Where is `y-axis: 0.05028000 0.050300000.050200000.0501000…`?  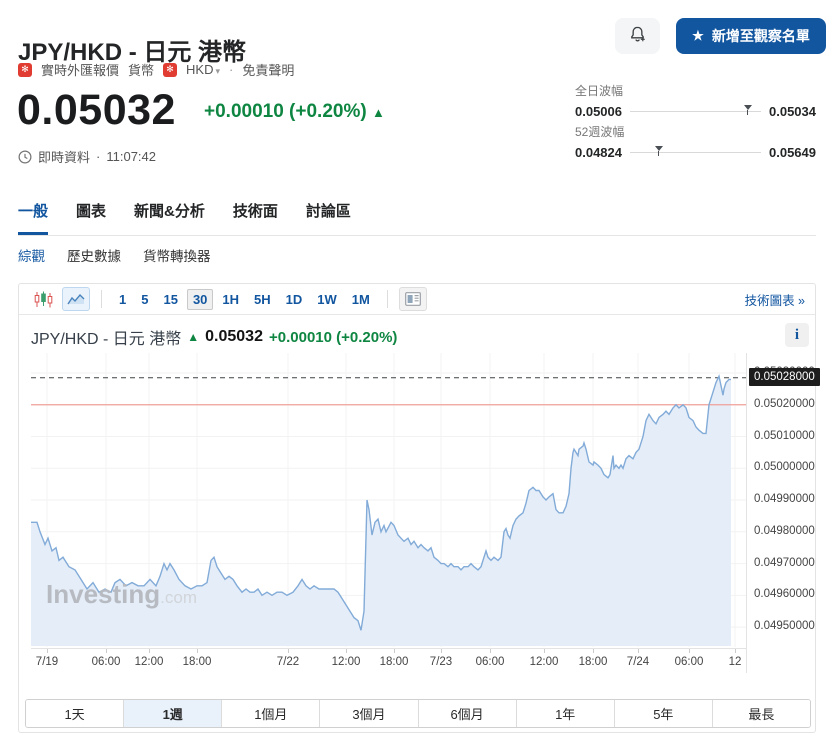
y-axis: 0.05028000 0.050300000.050200000.0501000… is located at coordinates (783, 513).